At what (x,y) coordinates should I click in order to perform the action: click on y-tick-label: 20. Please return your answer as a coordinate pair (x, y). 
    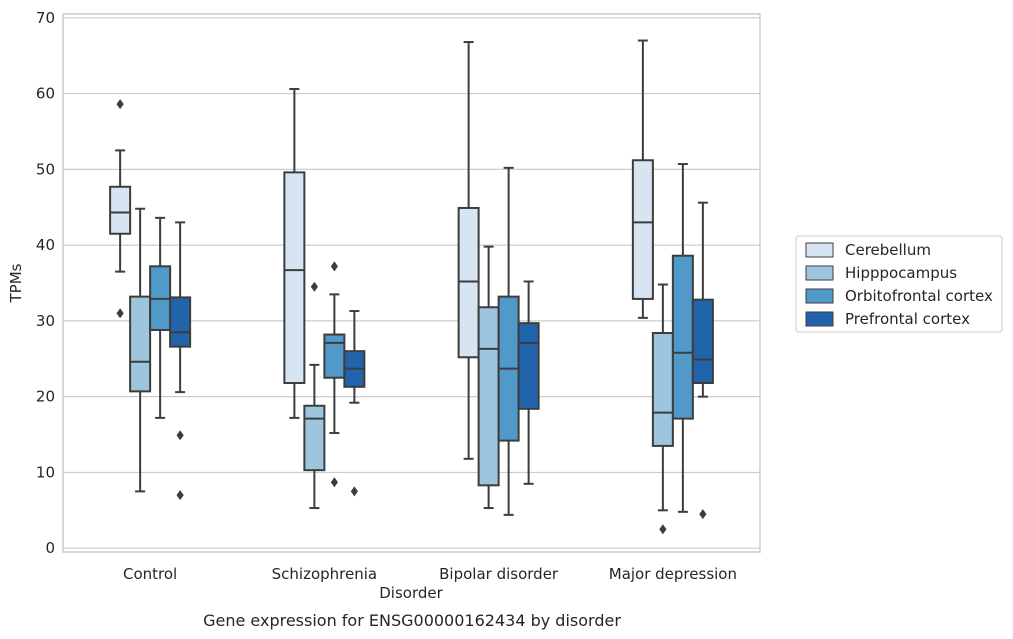
    Looking at the image, I should click on (45, 397).